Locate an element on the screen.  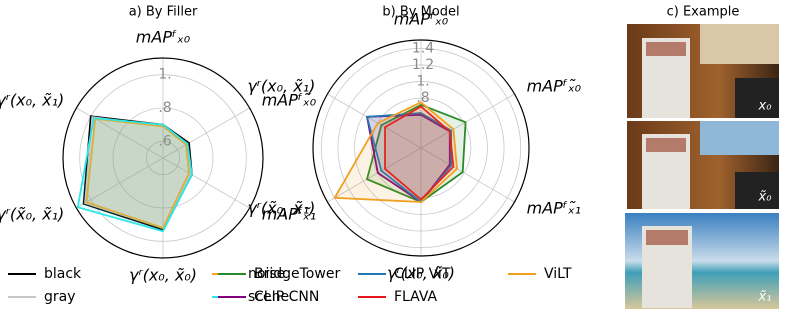
chart-title: b) By Model is located at coordinates (420, 12).